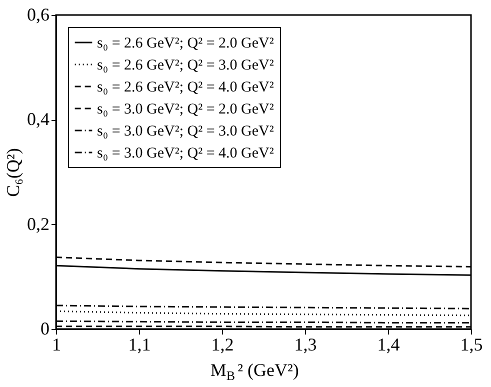 The image size is (491, 387). I want to click on x-tick-label: 1, so click(56, 344).